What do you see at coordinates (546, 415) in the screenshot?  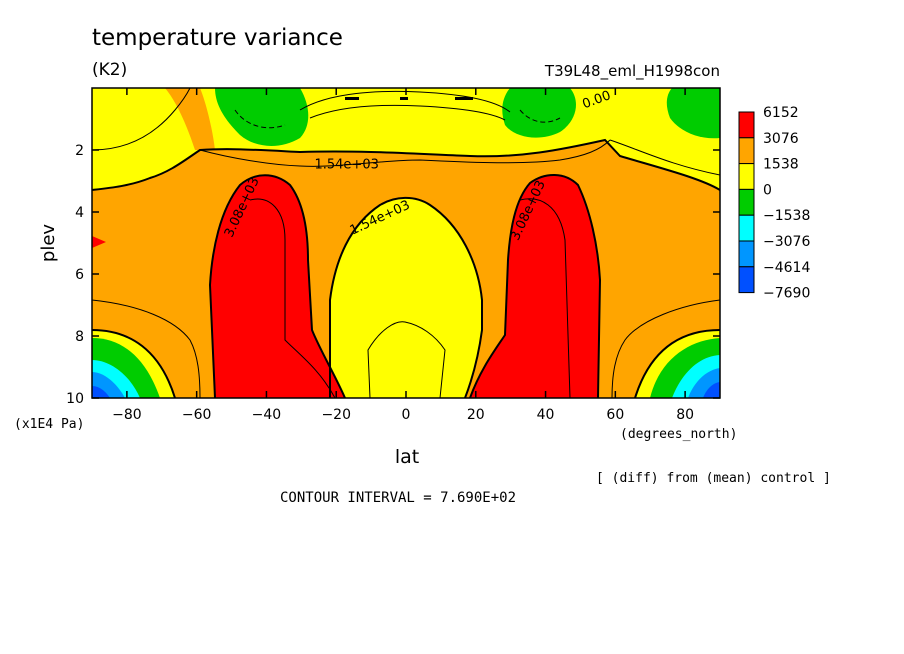 I see `x-tick-label: 40` at bounding box center [546, 415].